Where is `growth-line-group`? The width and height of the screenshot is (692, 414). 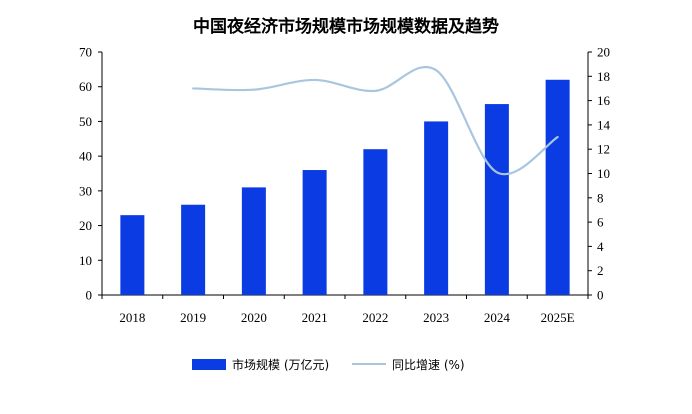
growth-line-group is located at coordinates (375, 120).